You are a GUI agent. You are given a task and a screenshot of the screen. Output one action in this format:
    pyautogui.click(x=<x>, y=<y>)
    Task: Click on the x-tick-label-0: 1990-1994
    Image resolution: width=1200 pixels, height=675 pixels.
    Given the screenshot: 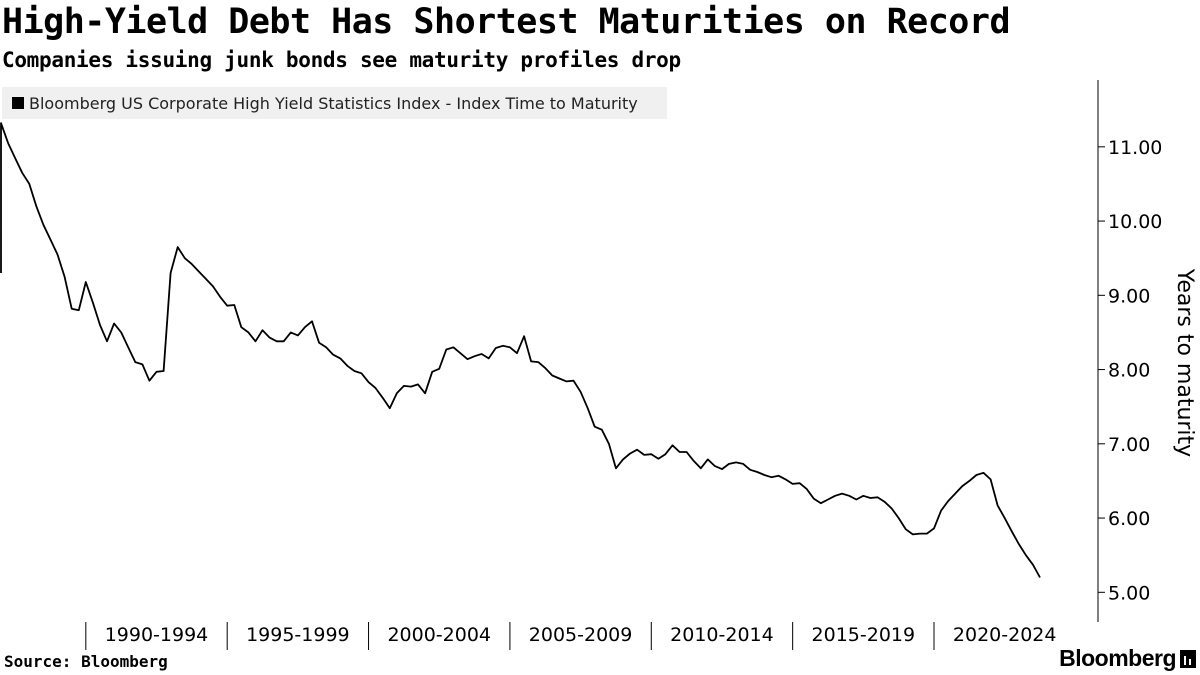 What is the action you would take?
    pyautogui.click(x=157, y=635)
    